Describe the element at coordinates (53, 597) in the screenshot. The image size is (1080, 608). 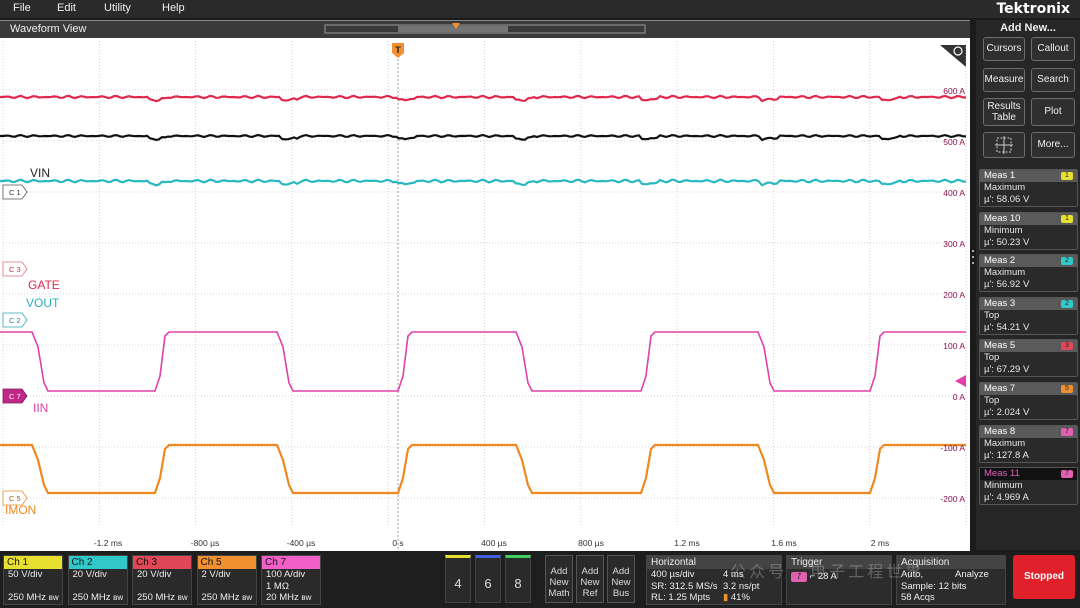
I see `bandwidth-limit-icon: ʙᴡ` at that location.